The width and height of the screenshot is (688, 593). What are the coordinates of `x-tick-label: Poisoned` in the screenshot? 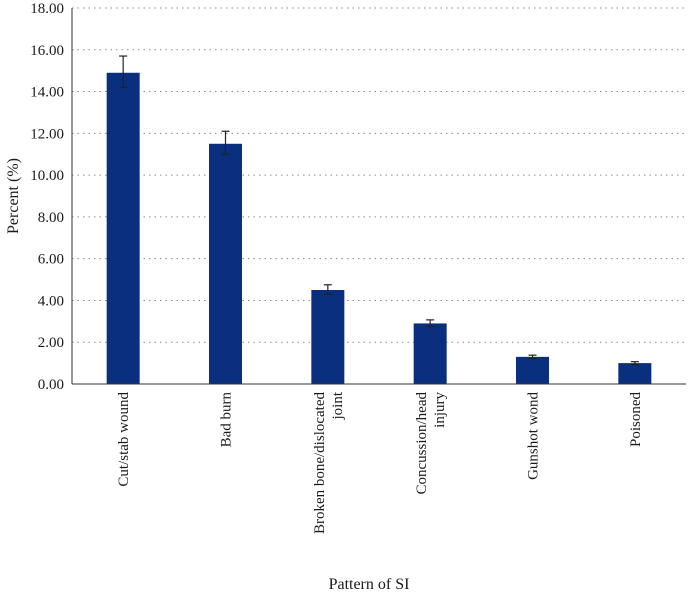 It's located at (636, 420).